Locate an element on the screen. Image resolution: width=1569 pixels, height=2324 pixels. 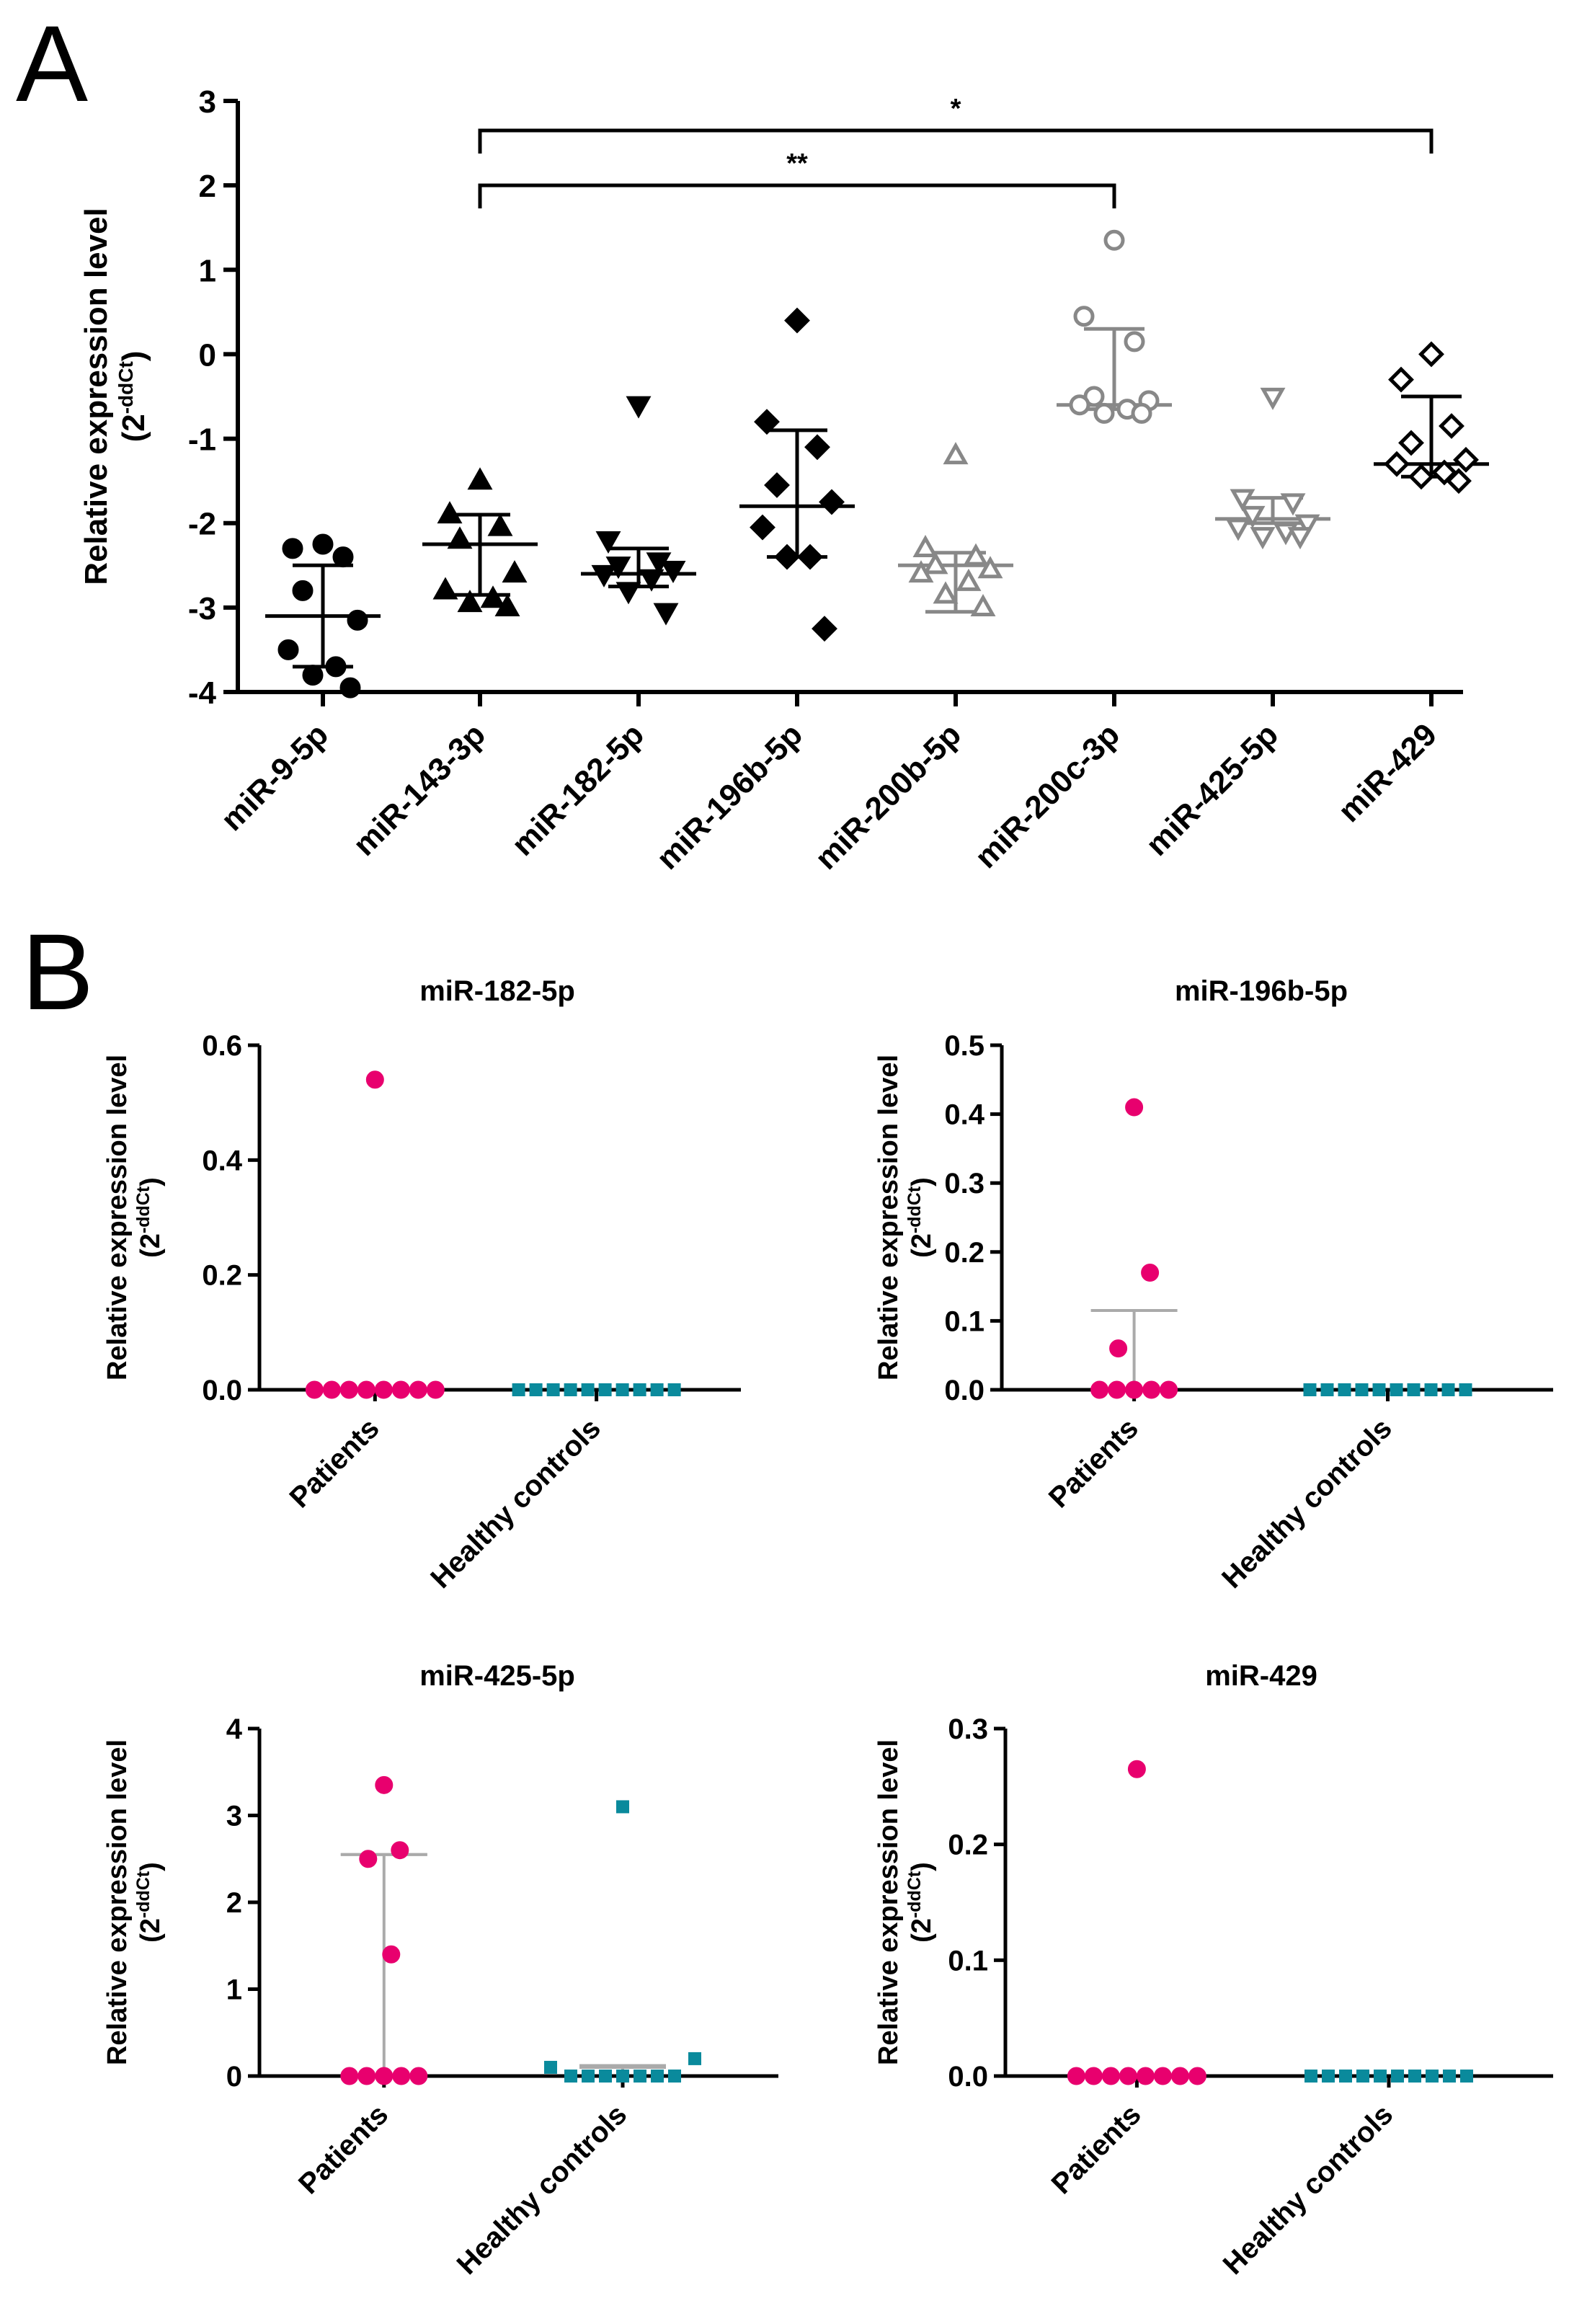
x-tick-label: miR-425-5p is located at coordinates (1212, 789).